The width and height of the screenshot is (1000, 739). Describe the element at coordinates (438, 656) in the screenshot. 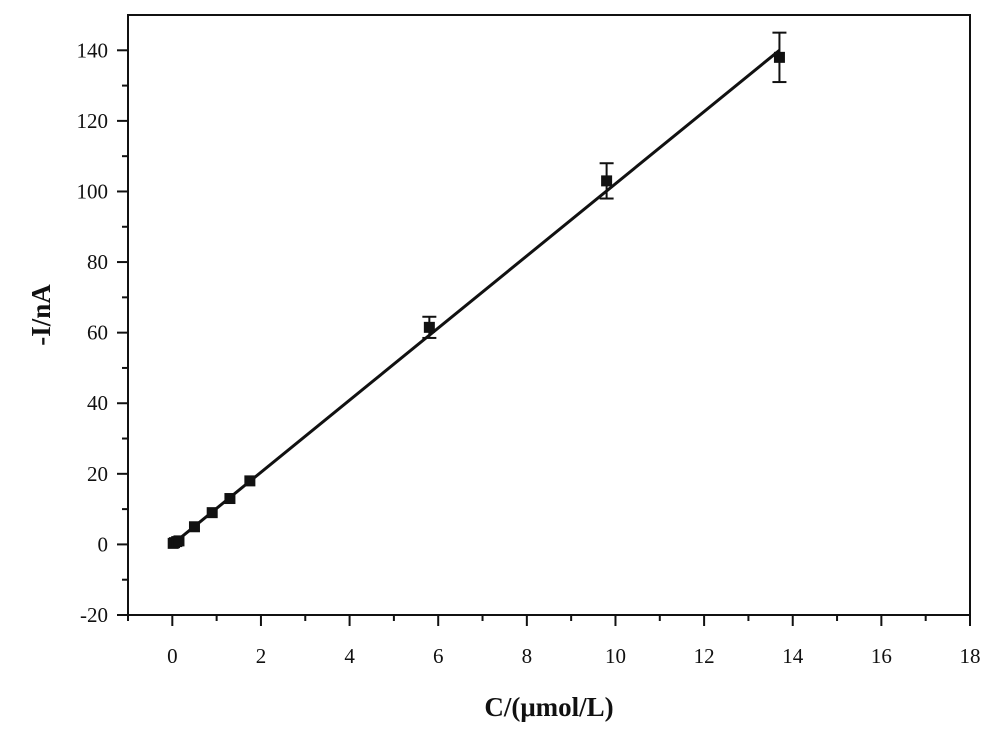

I see `x-tick-label: 6` at that location.